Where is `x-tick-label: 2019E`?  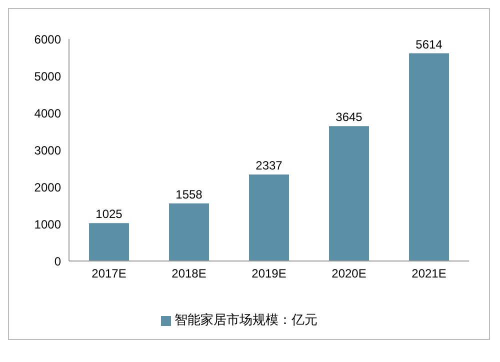 x-tick-label: 2019E is located at coordinates (269, 273).